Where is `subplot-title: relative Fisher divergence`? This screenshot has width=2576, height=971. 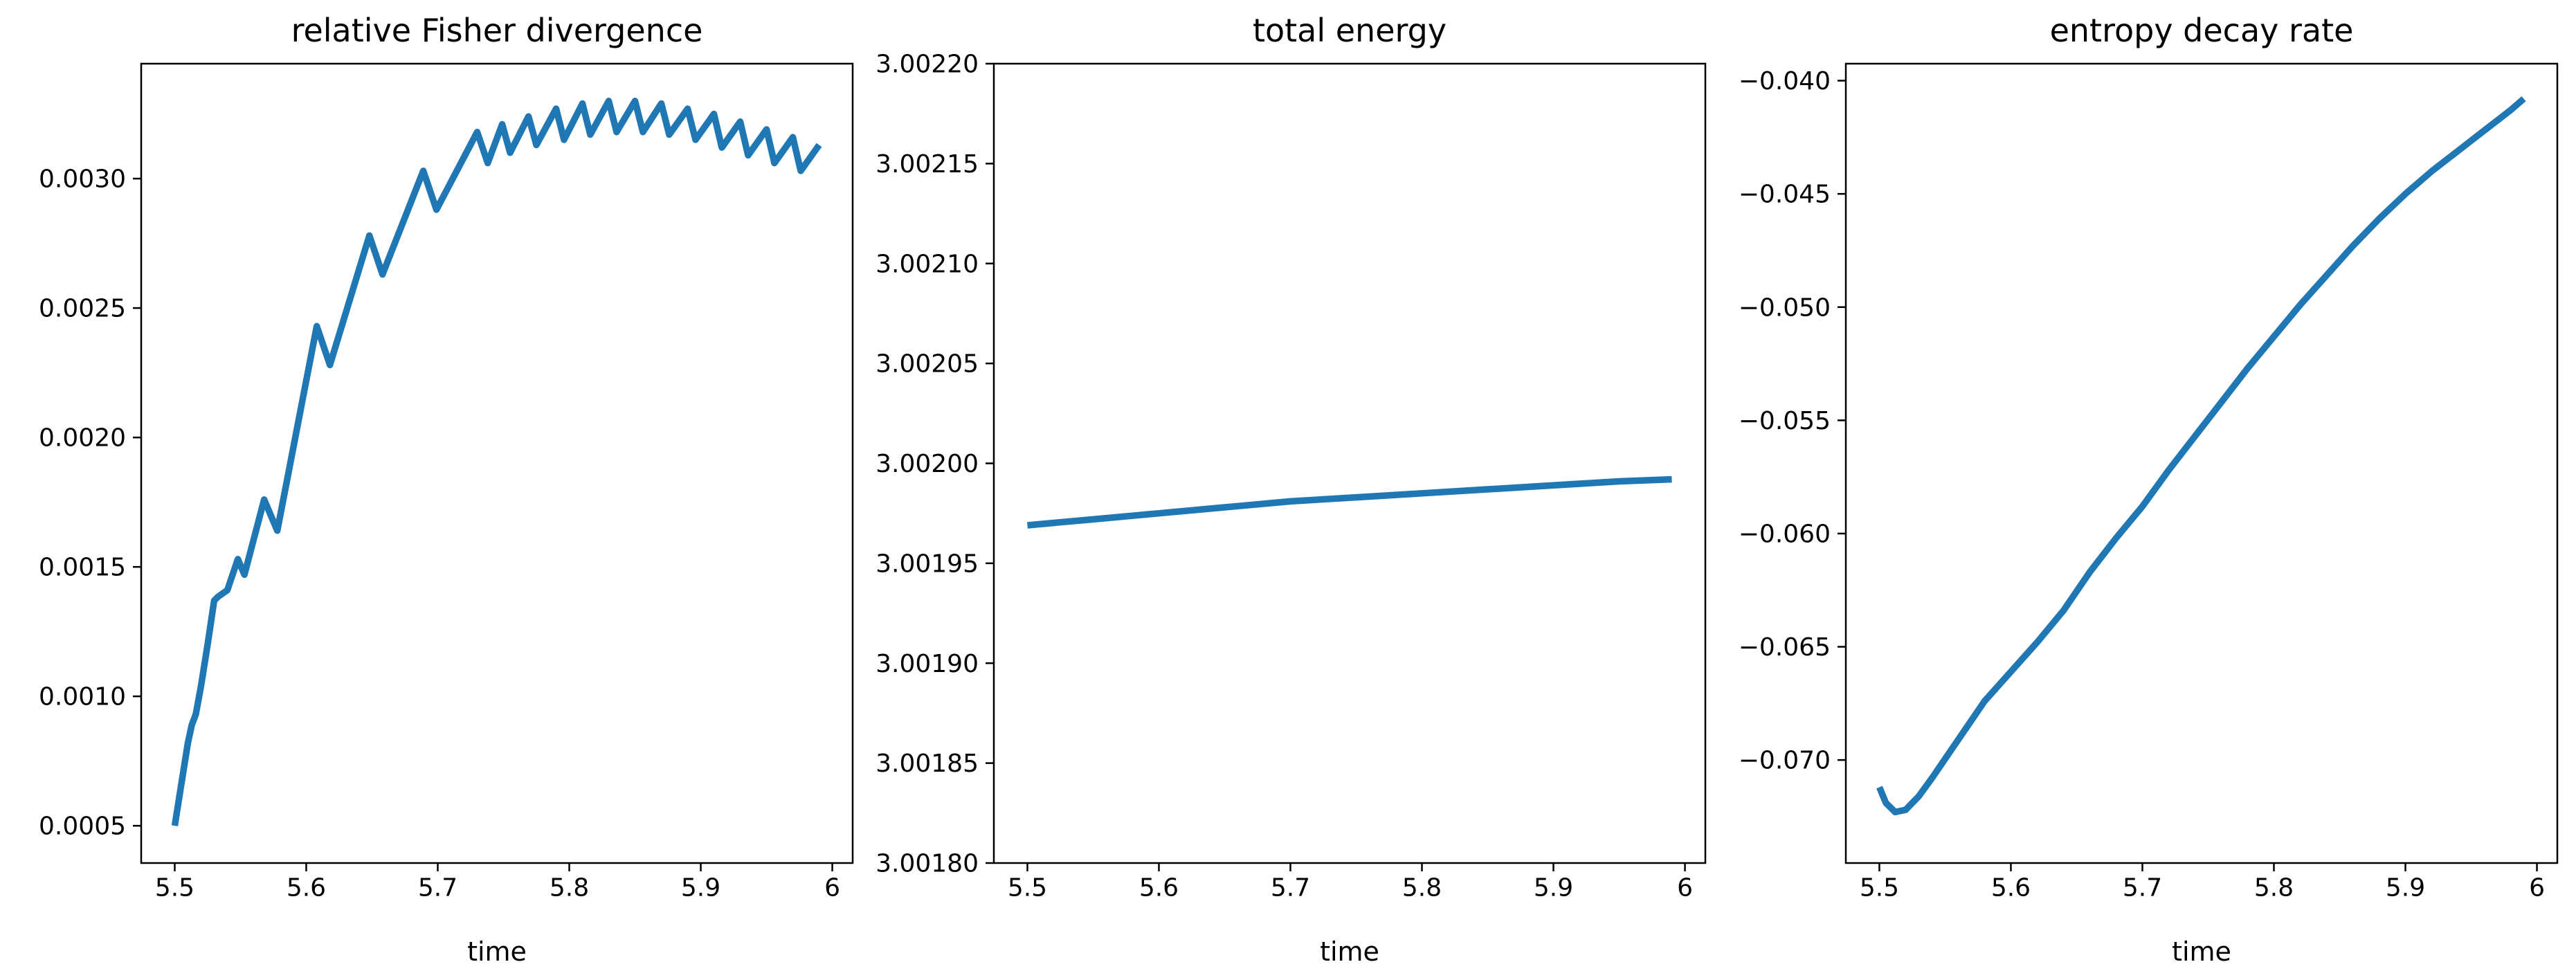
subplot-title: relative Fisher divergence is located at coordinates (497, 30).